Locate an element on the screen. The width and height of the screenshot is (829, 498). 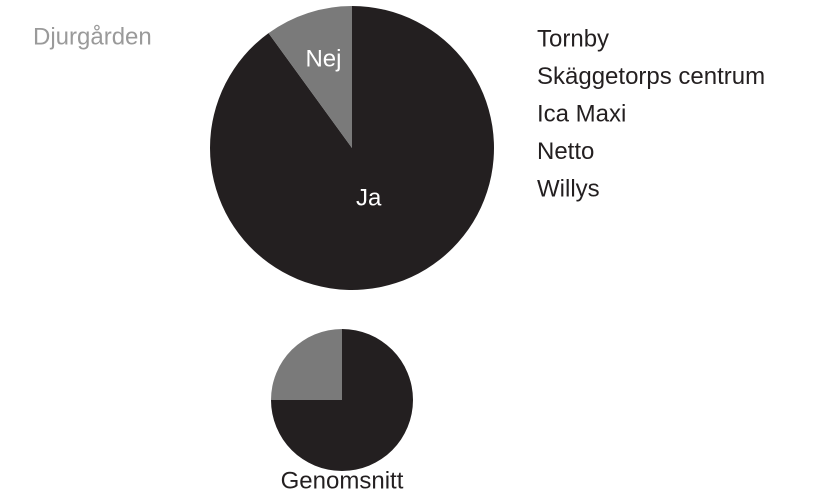
store-name: Netto is located at coordinates (565, 151).